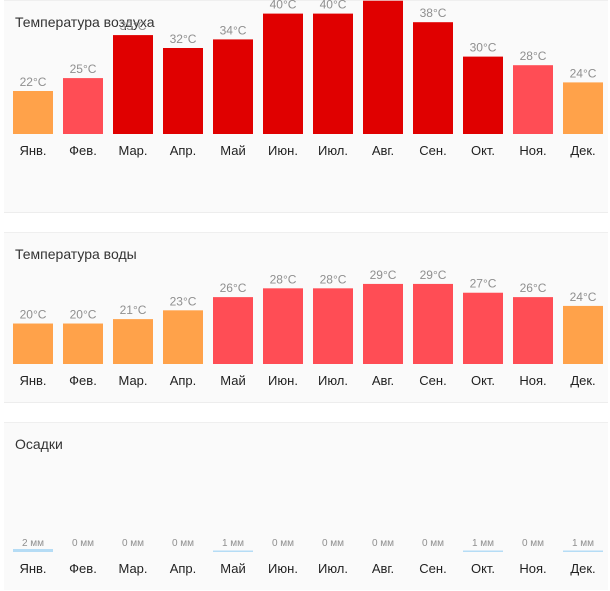 The width and height of the screenshot is (610, 591). What do you see at coordinates (532, 150) in the screenshot?
I see `air-temperature-month-label: Ноя.` at bounding box center [532, 150].